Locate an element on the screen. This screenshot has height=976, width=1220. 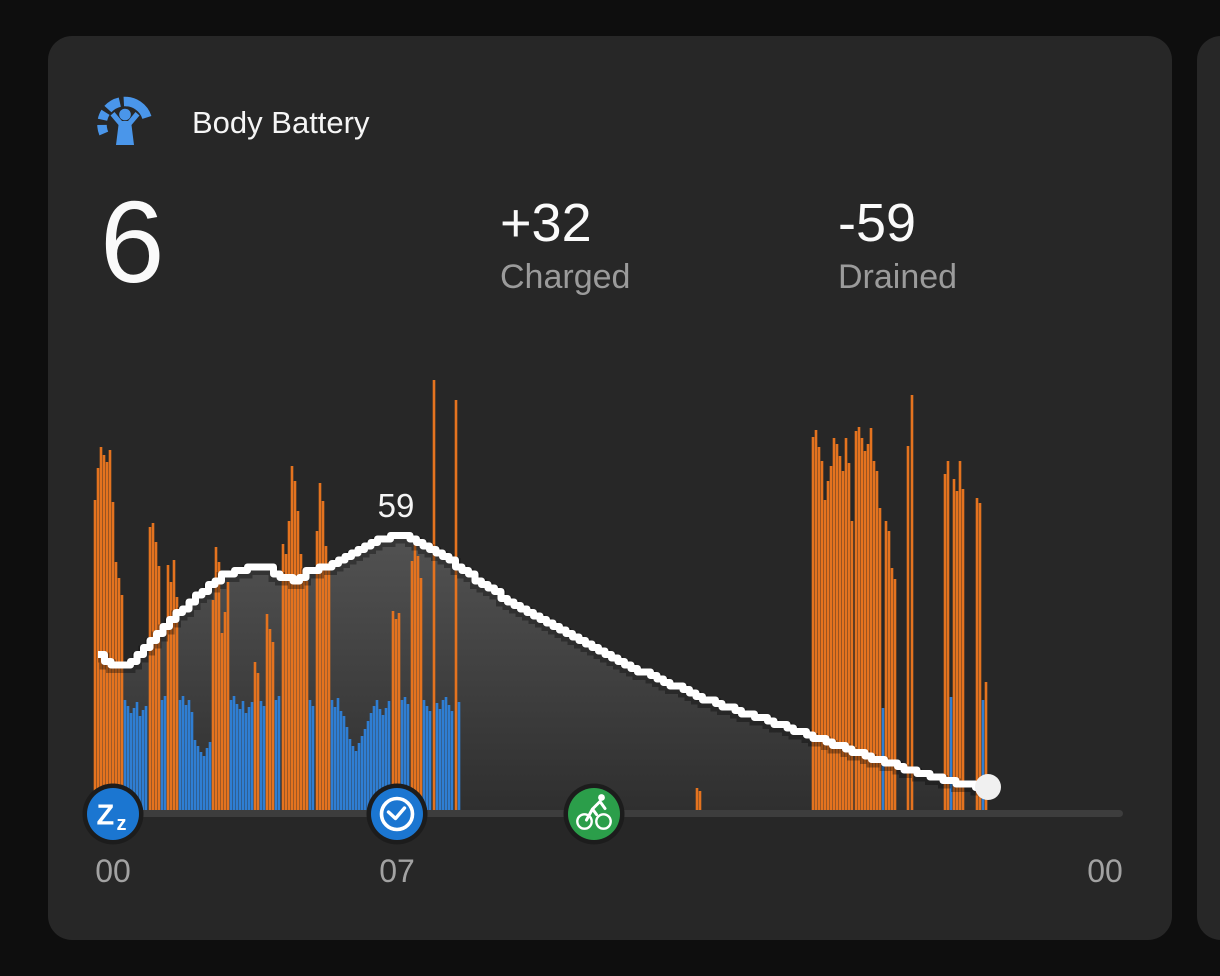
card-title: Body Battery is located at coordinates (281, 122).